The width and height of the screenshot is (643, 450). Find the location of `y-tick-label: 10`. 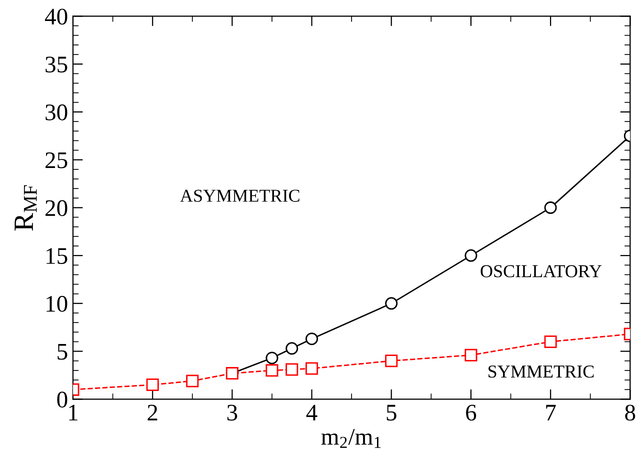

y-tick-label: 10 is located at coordinates (57, 304).